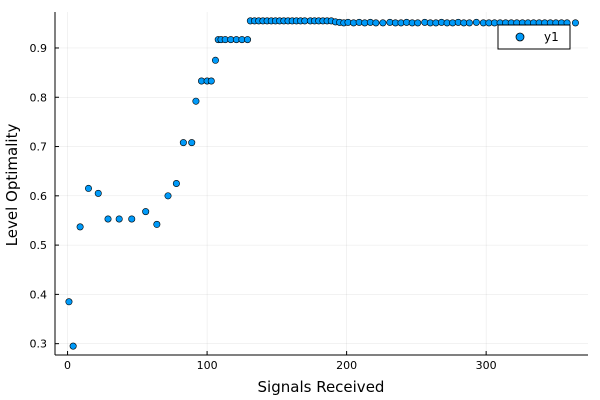 The height and width of the screenshot is (400, 600). Describe the element at coordinates (12, 185) in the screenshot. I see `y-axis-label: Level Optimality` at that location.